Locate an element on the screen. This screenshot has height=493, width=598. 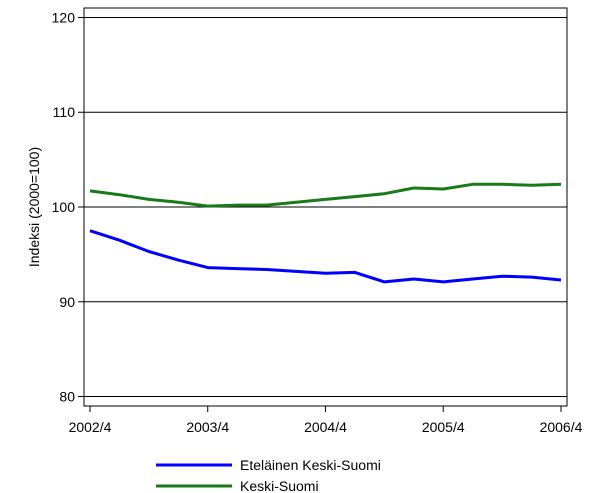
x-tick-label: 2002/4 is located at coordinates (90, 427).